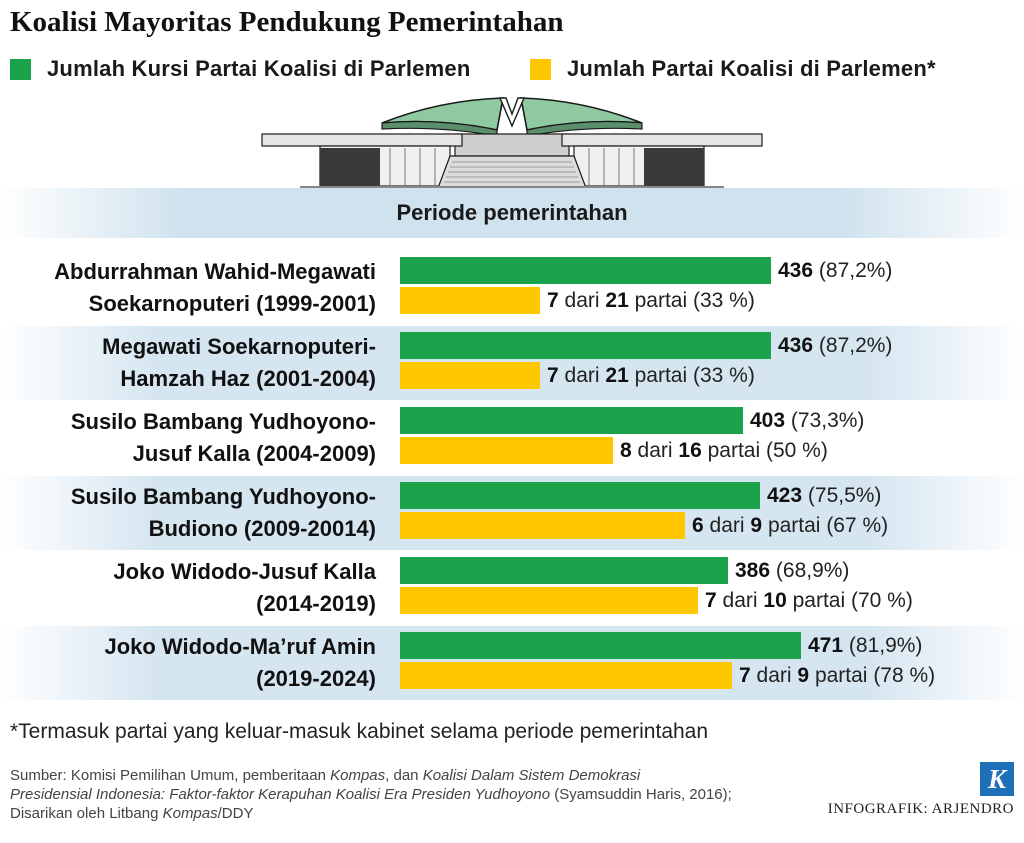 This screenshot has width=1024, height=843. I want to click on period-header: Periode pemerintahan, so click(512, 212).